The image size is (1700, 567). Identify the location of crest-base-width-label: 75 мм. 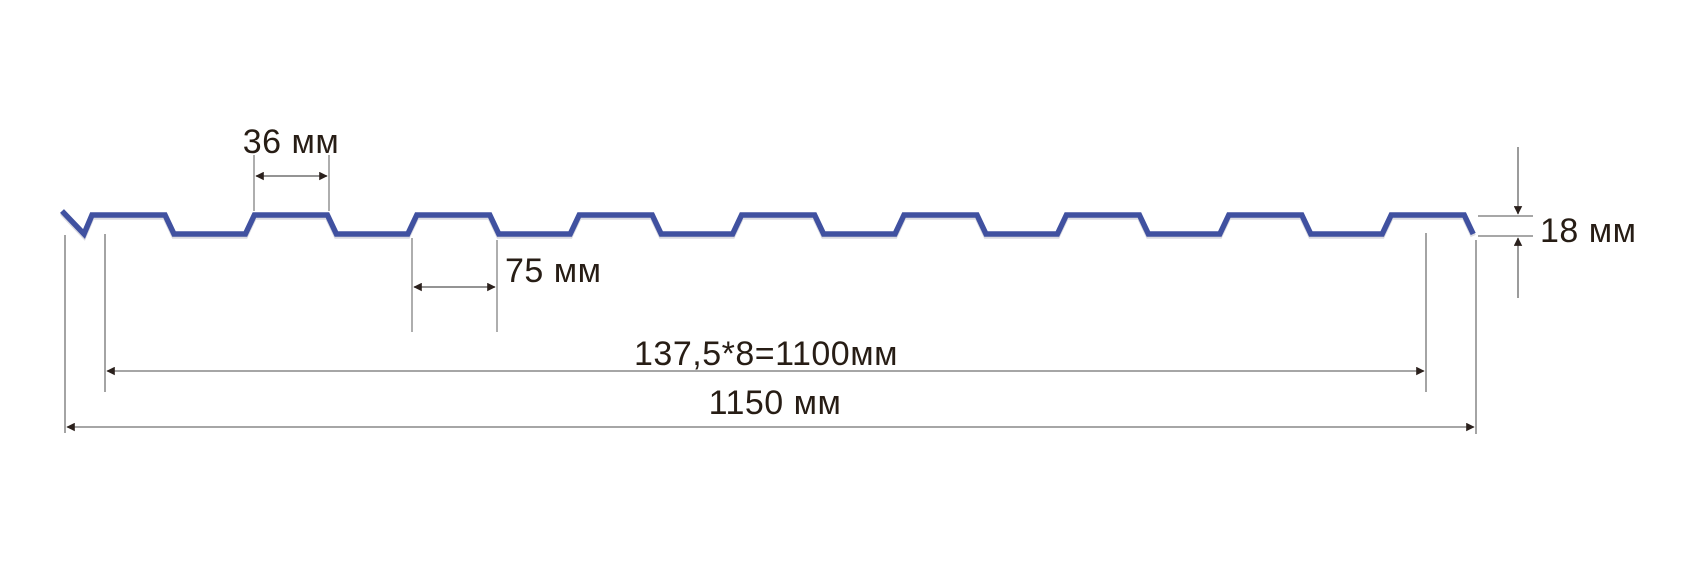
(553, 271).